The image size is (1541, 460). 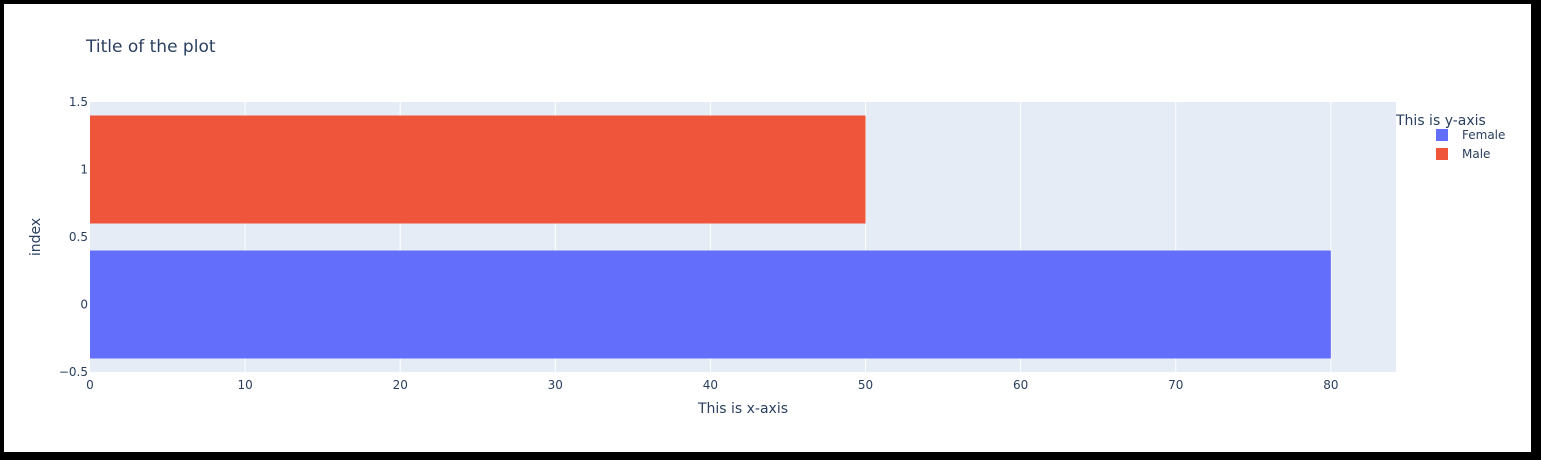 I want to click on x-tick-layer: 0 10 20 30 40 50 60 70 80, so click(x=712, y=385).